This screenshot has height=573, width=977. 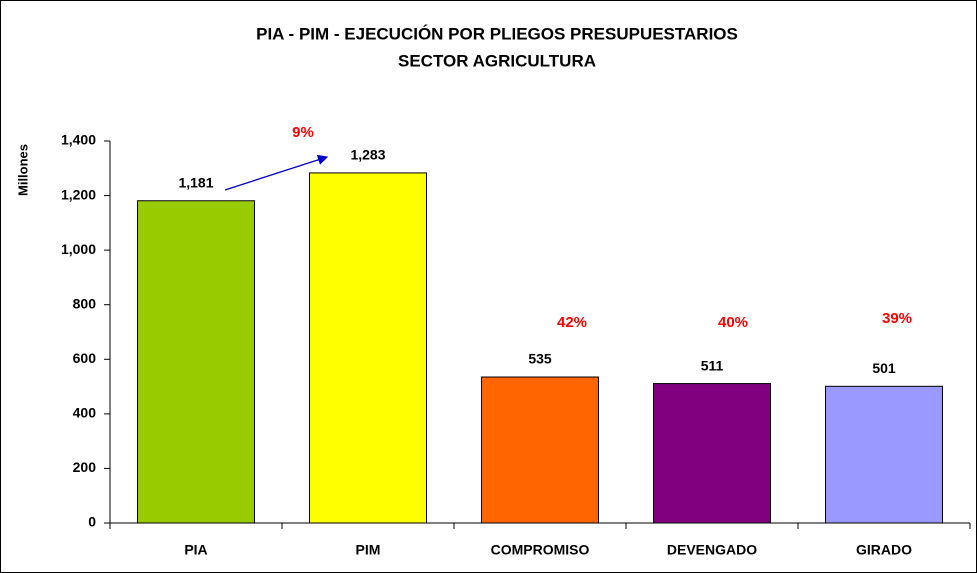 What do you see at coordinates (712, 550) in the screenshot?
I see `x-tick-label: DEVENGADO` at bounding box center [712, 550].